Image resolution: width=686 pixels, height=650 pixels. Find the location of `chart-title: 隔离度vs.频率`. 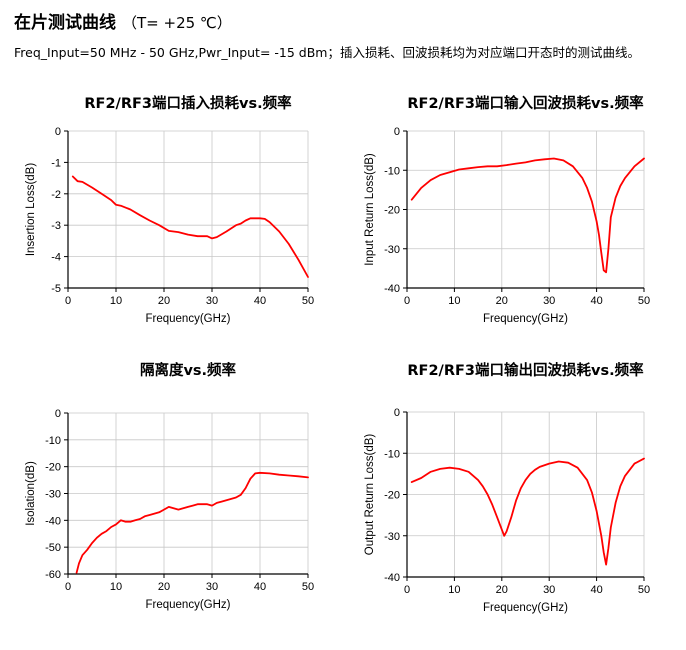

chart-title: 隔离度vs.频率 is located at coordinates (188, 370).